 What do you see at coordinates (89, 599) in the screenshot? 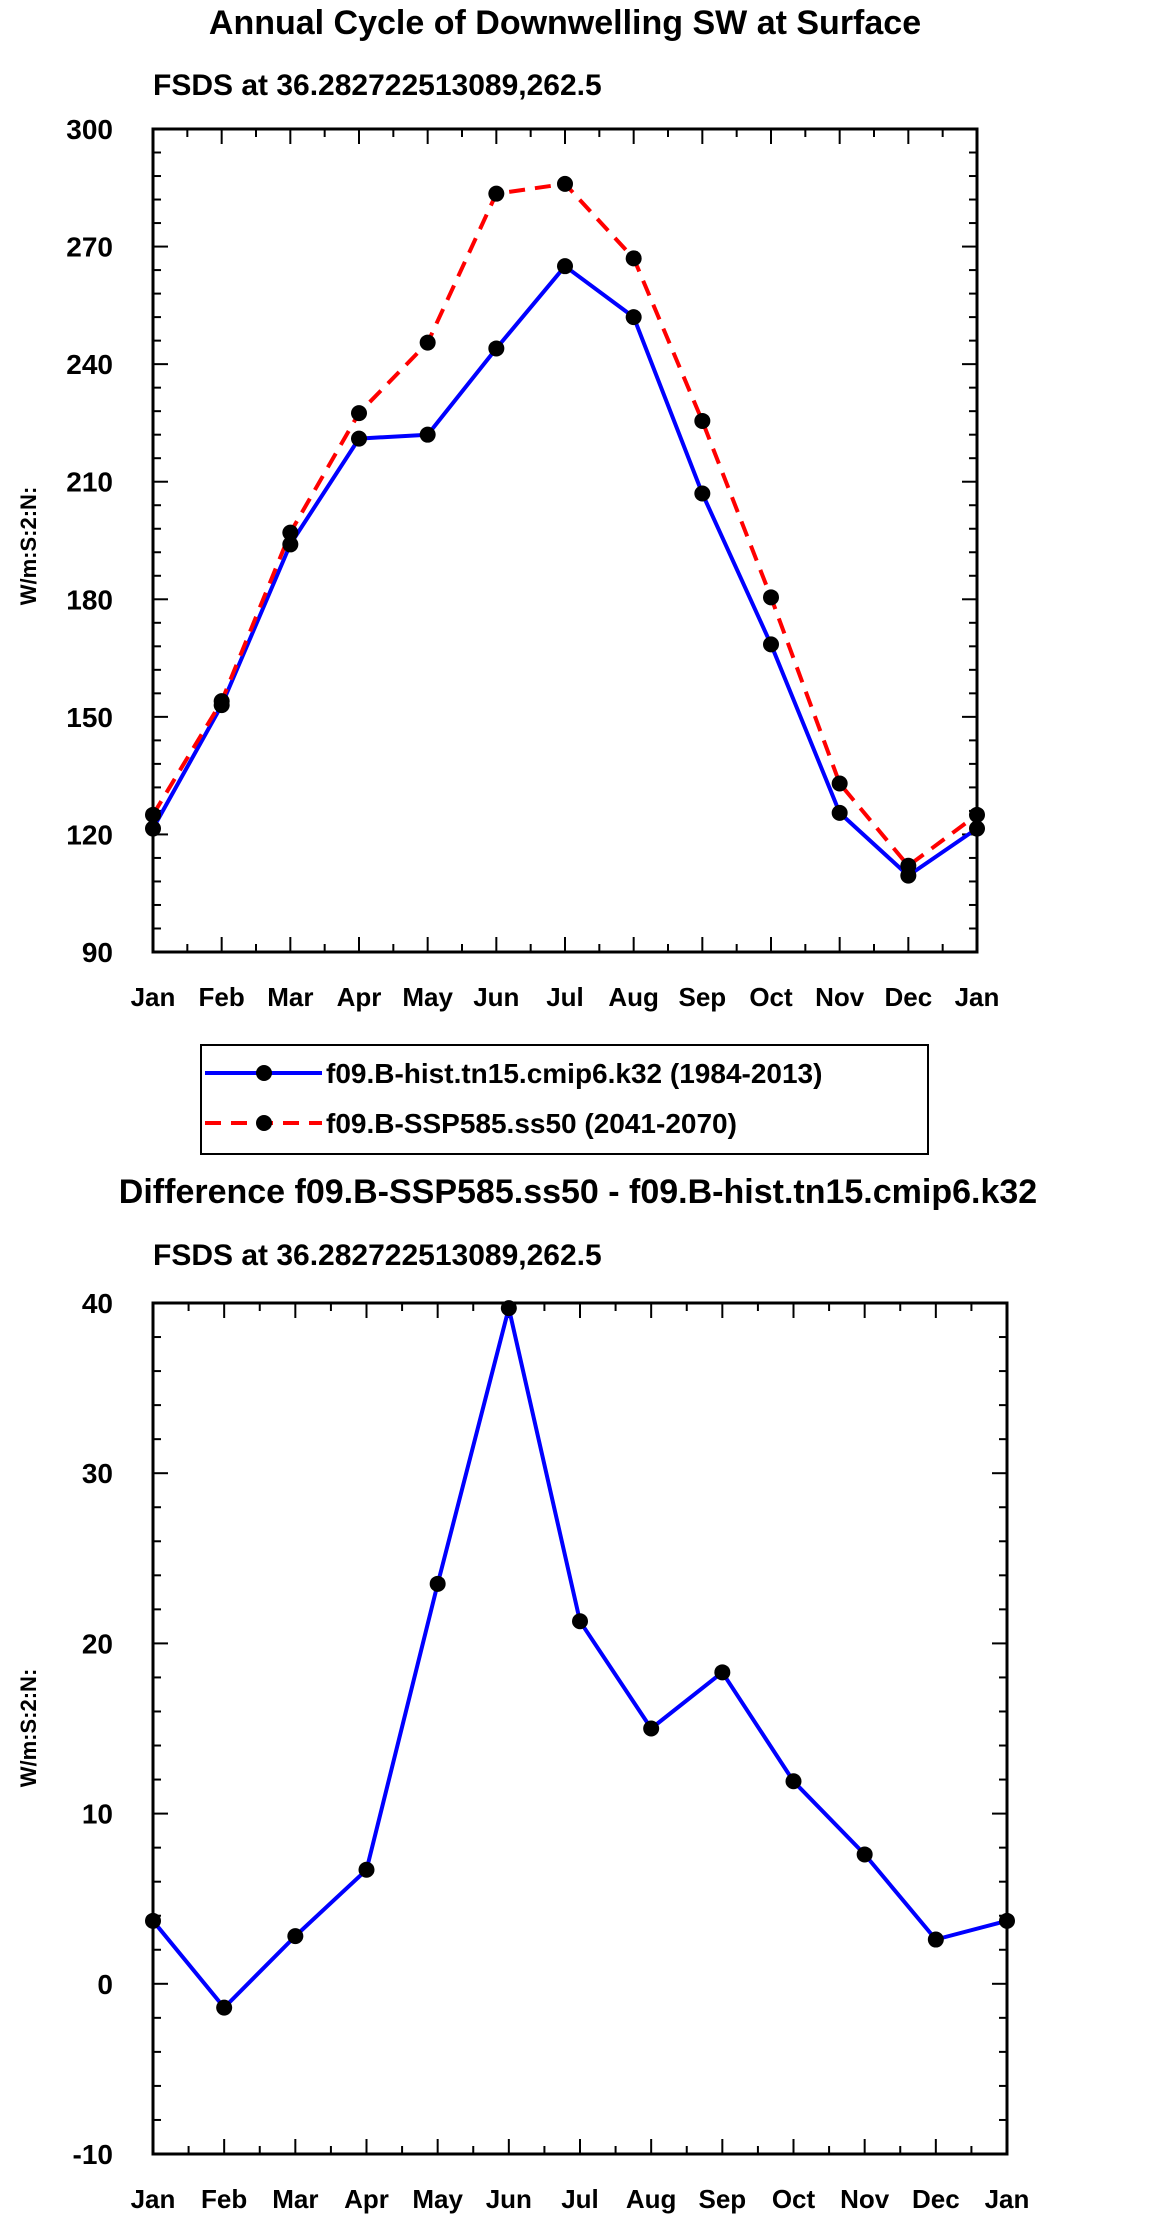
I see `chart1-ytick-label: 180` at bounding box center [89, 599].